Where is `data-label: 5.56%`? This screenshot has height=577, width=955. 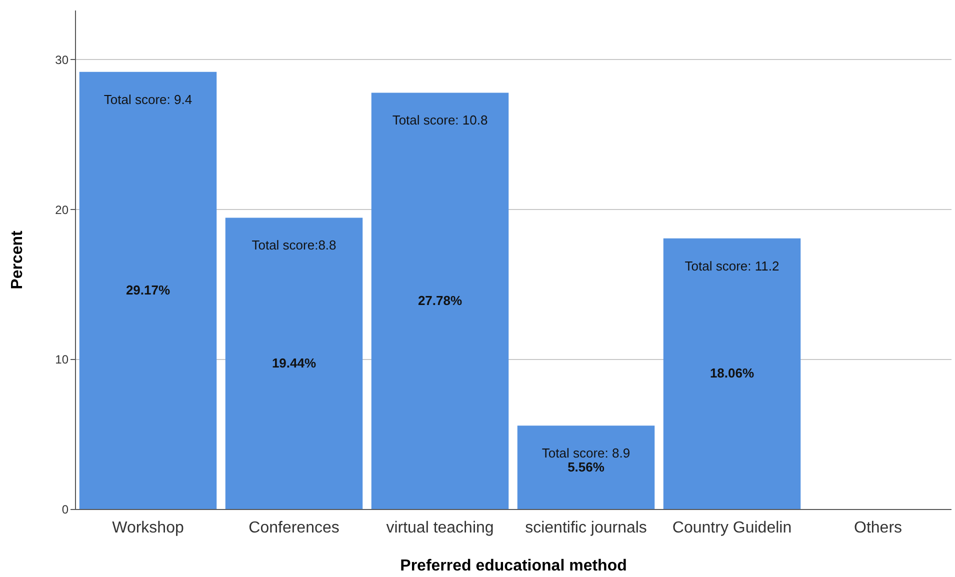 data-label: 5.56% is located at coordinates (586, 466).